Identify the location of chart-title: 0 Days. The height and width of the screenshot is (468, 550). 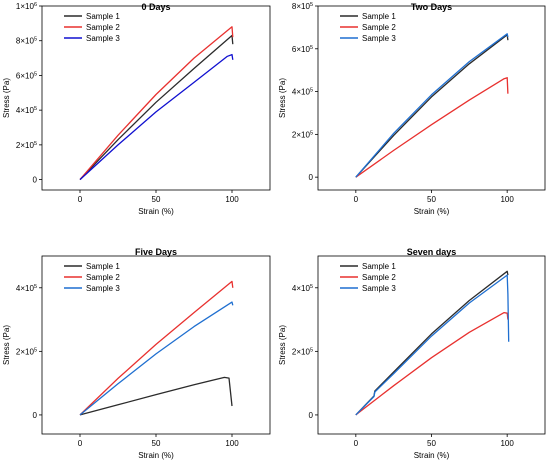
(155, 7).